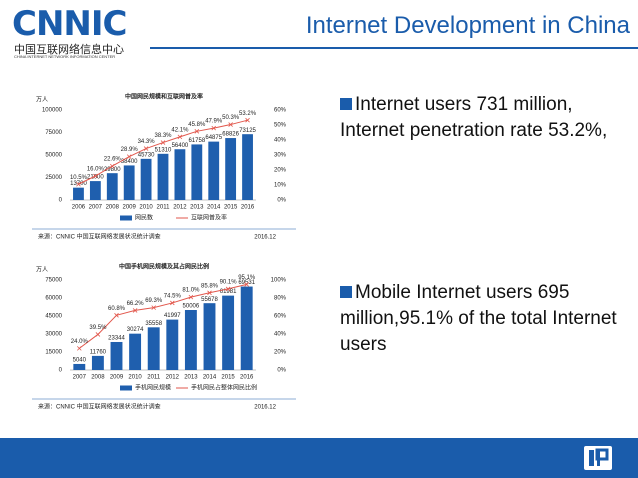  I want to click on line-value-label: 24.0%, so click(80, 342).